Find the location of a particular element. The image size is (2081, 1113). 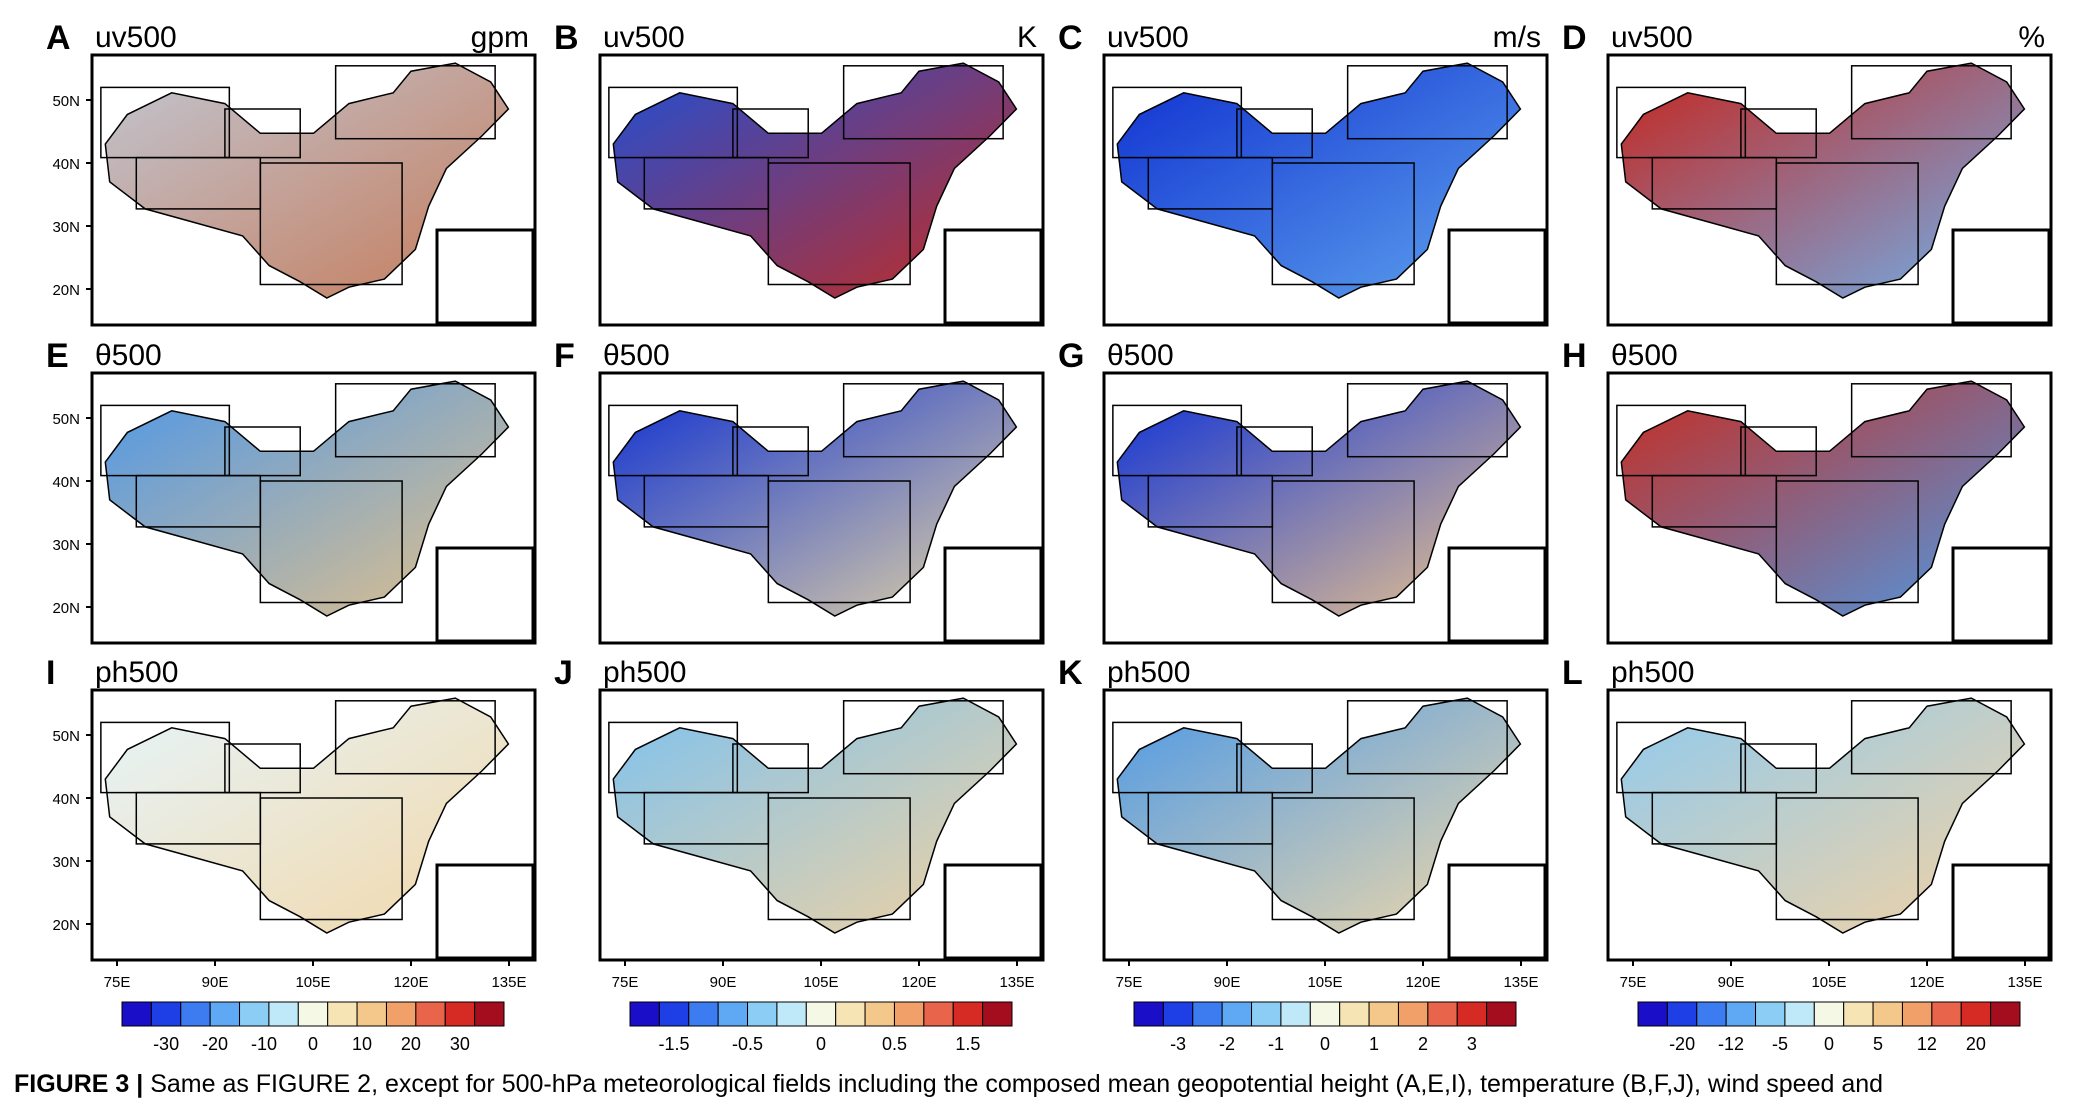

colorbar-label: -12 is located at coordinates (1731, 1044).